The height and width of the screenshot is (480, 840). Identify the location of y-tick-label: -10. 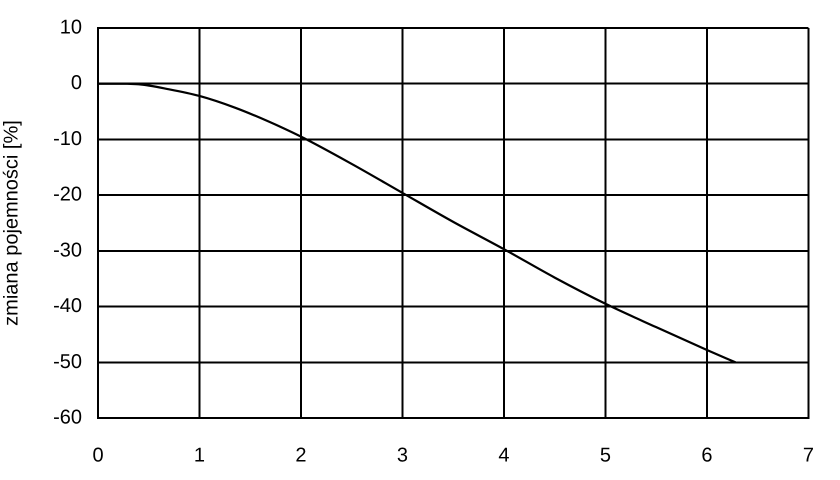
(67, 139).